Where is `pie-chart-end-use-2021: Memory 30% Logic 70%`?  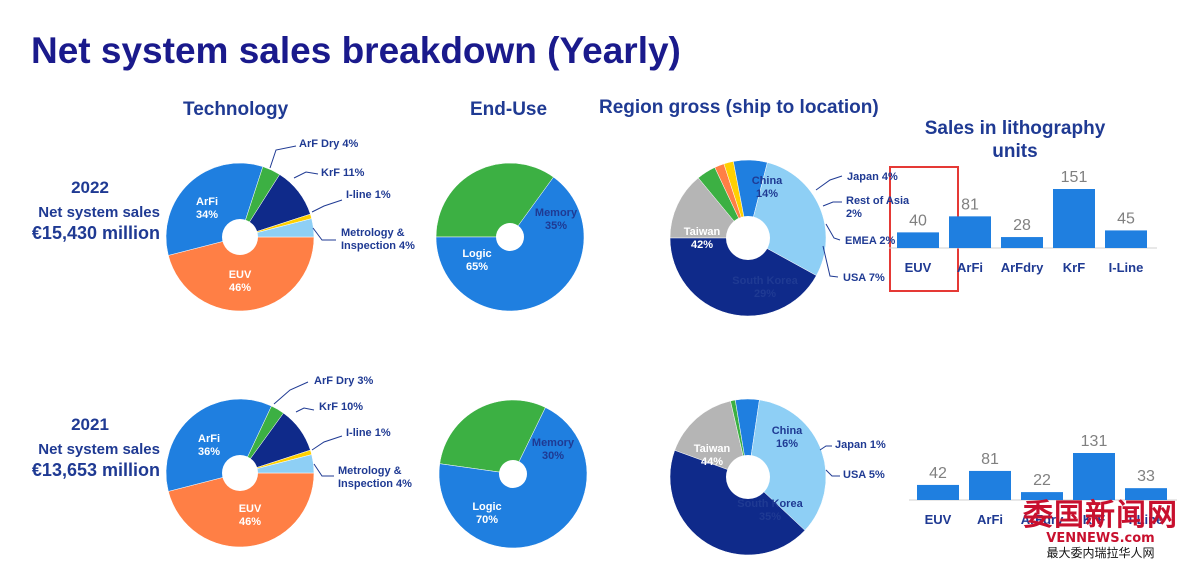 pie-chart-end-use-2021: Memory 30% Logic 70% is located at coordinates (513, 474).